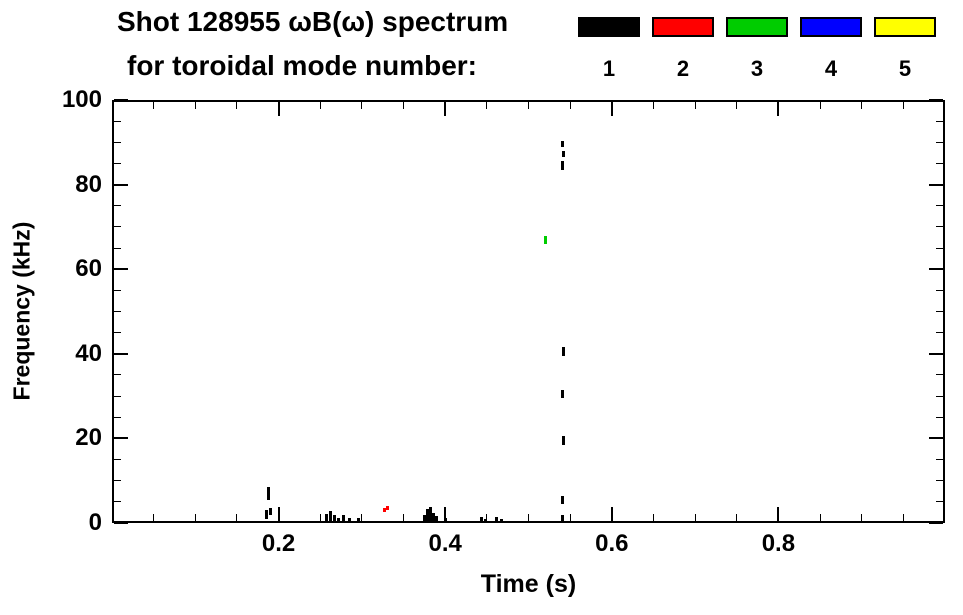  What do you see at coordinates (545, 240) in the screenshot?
I see `data-mark-n3` at bounding box center [545, 240].